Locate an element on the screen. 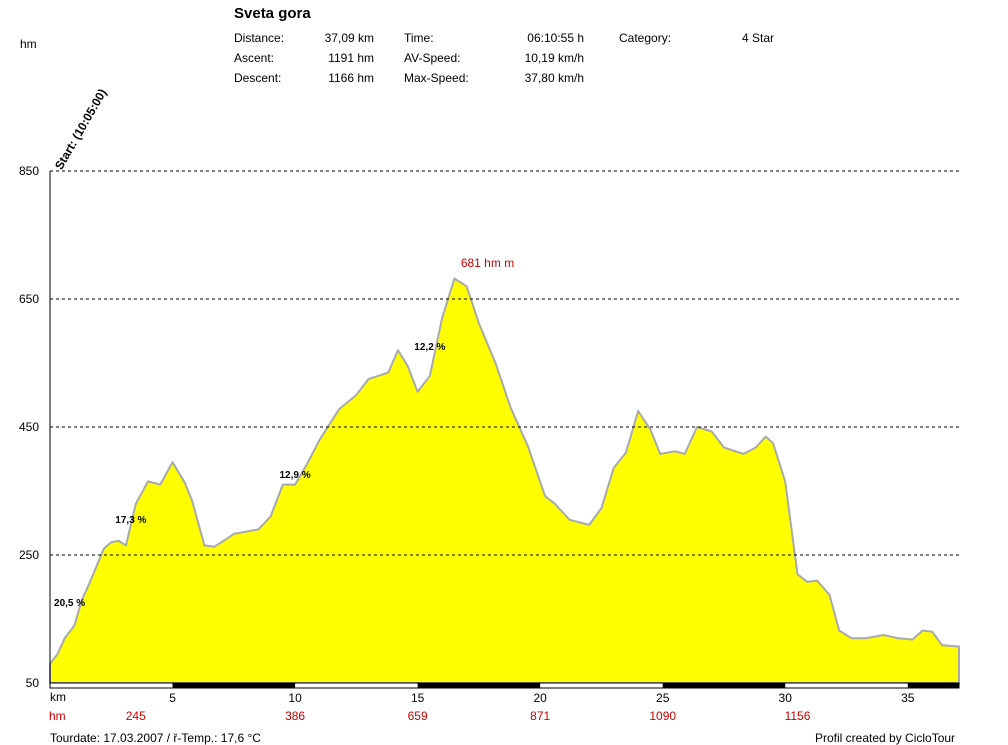  max-speed-value: 37,80 km/h is located at coordinates (554, 78).